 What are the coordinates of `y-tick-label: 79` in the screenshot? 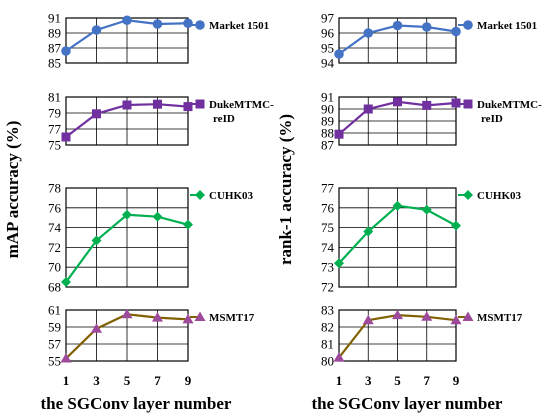 It's located at (54, 113).